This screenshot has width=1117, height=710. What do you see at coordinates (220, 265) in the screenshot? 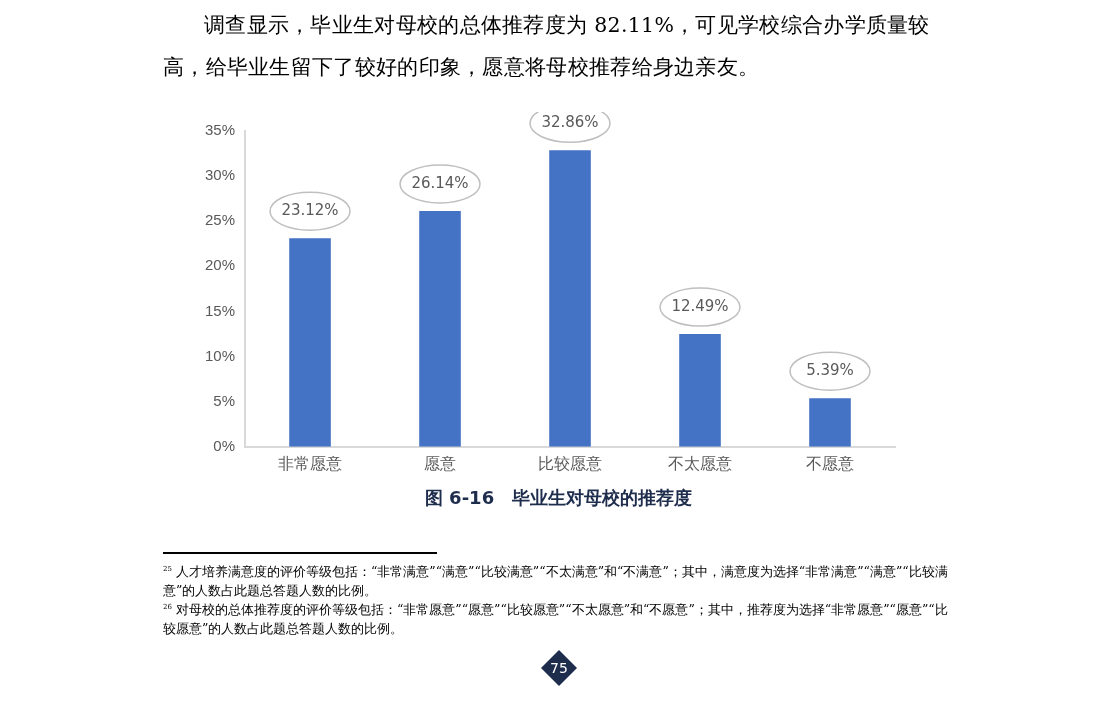
I see `y-tick-label: 20%` at bounding box center [220, 265].